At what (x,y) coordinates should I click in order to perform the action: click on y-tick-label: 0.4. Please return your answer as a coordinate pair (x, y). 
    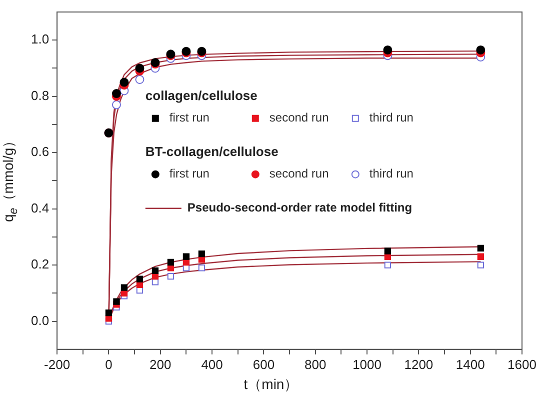
    Looking at the image, I should click on (40, 208).